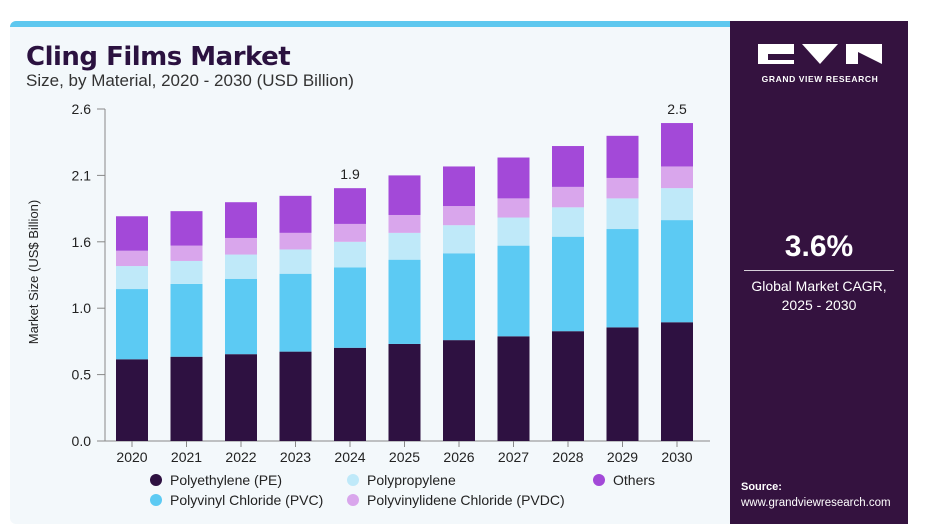  What do you see at coordinates (820, 54) in the screenshot?
I see `brand-logo-icon` at bounding box center [820, 54].